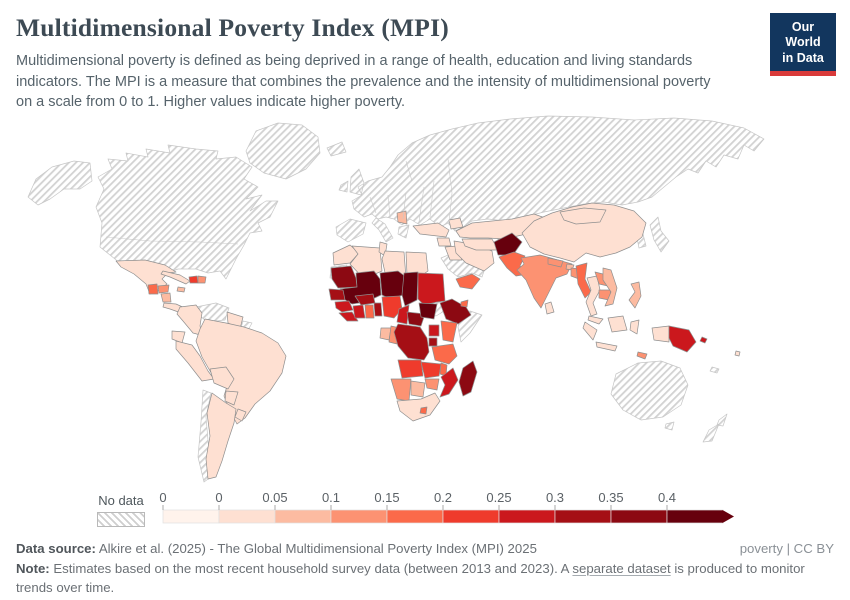 Image resolution: width=850 pixels, height=600 pixels. Describe the element at coordinates (555, 498) in the screenshot. I see `legend-tick-label: 0.3` at that location.